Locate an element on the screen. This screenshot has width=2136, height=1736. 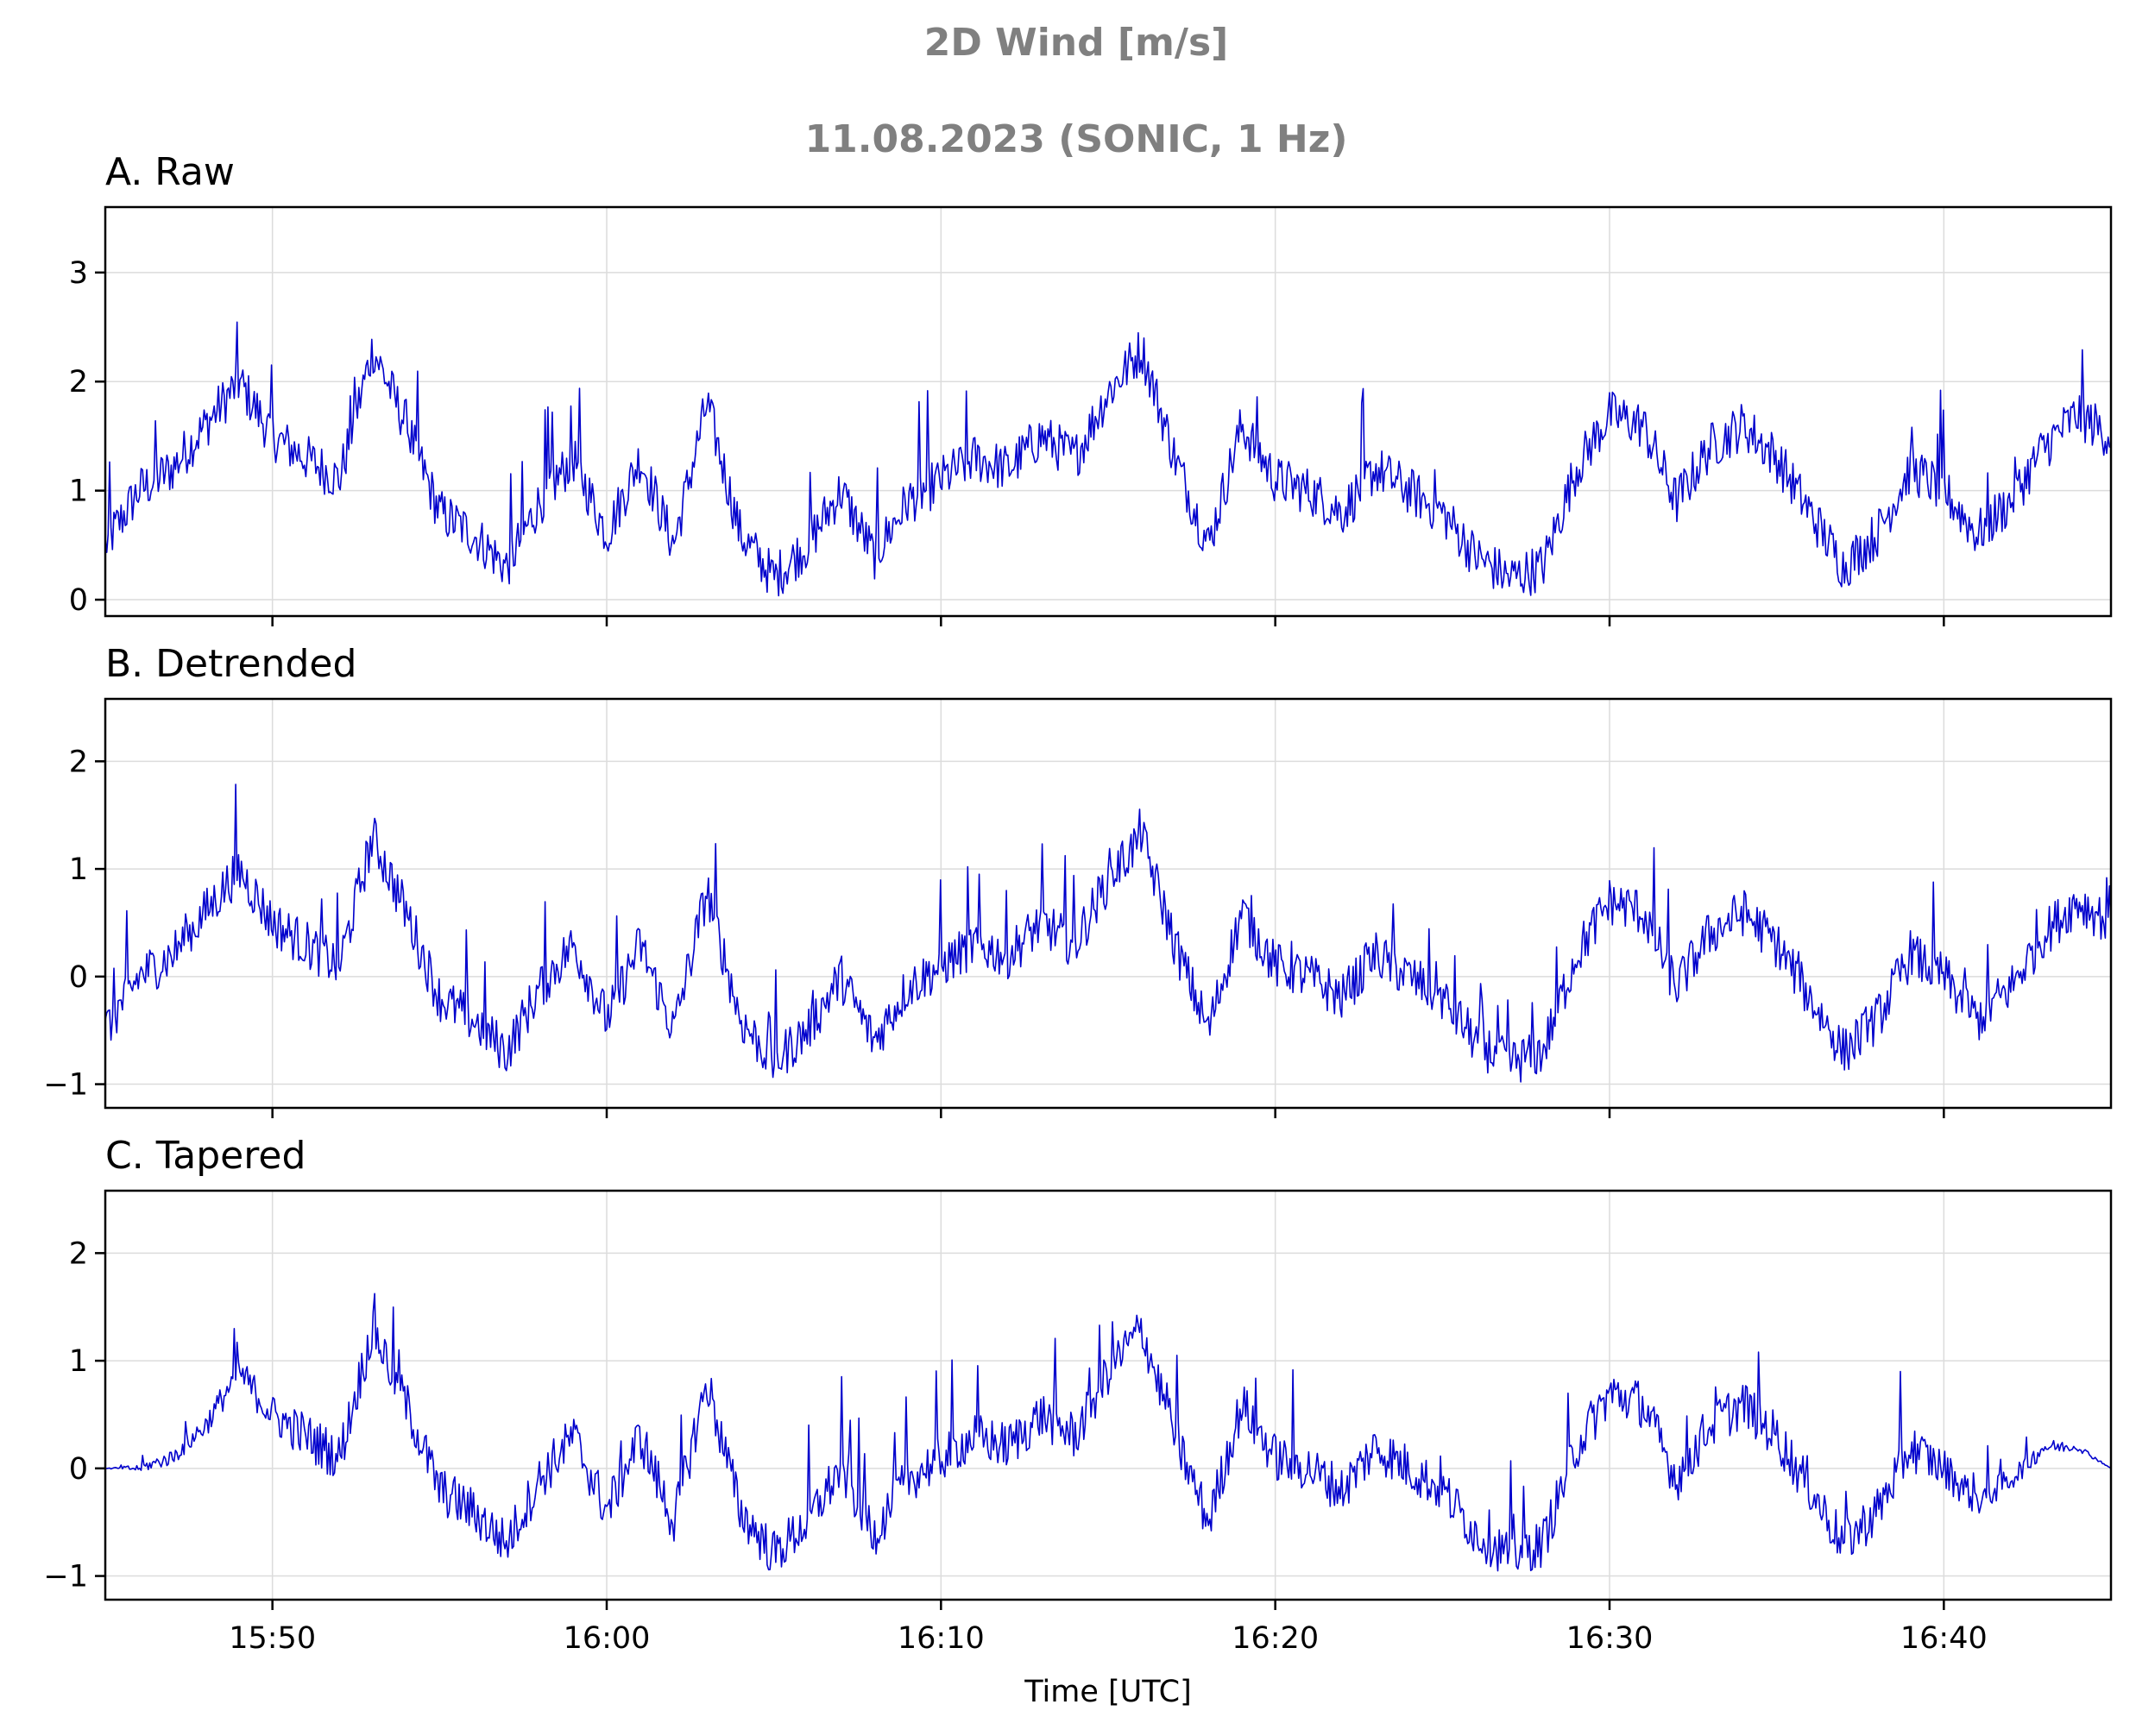
figure-title-line2: 11.08.2023 (SONIC, 1 Hz) is located at coordinates (1076, 139).